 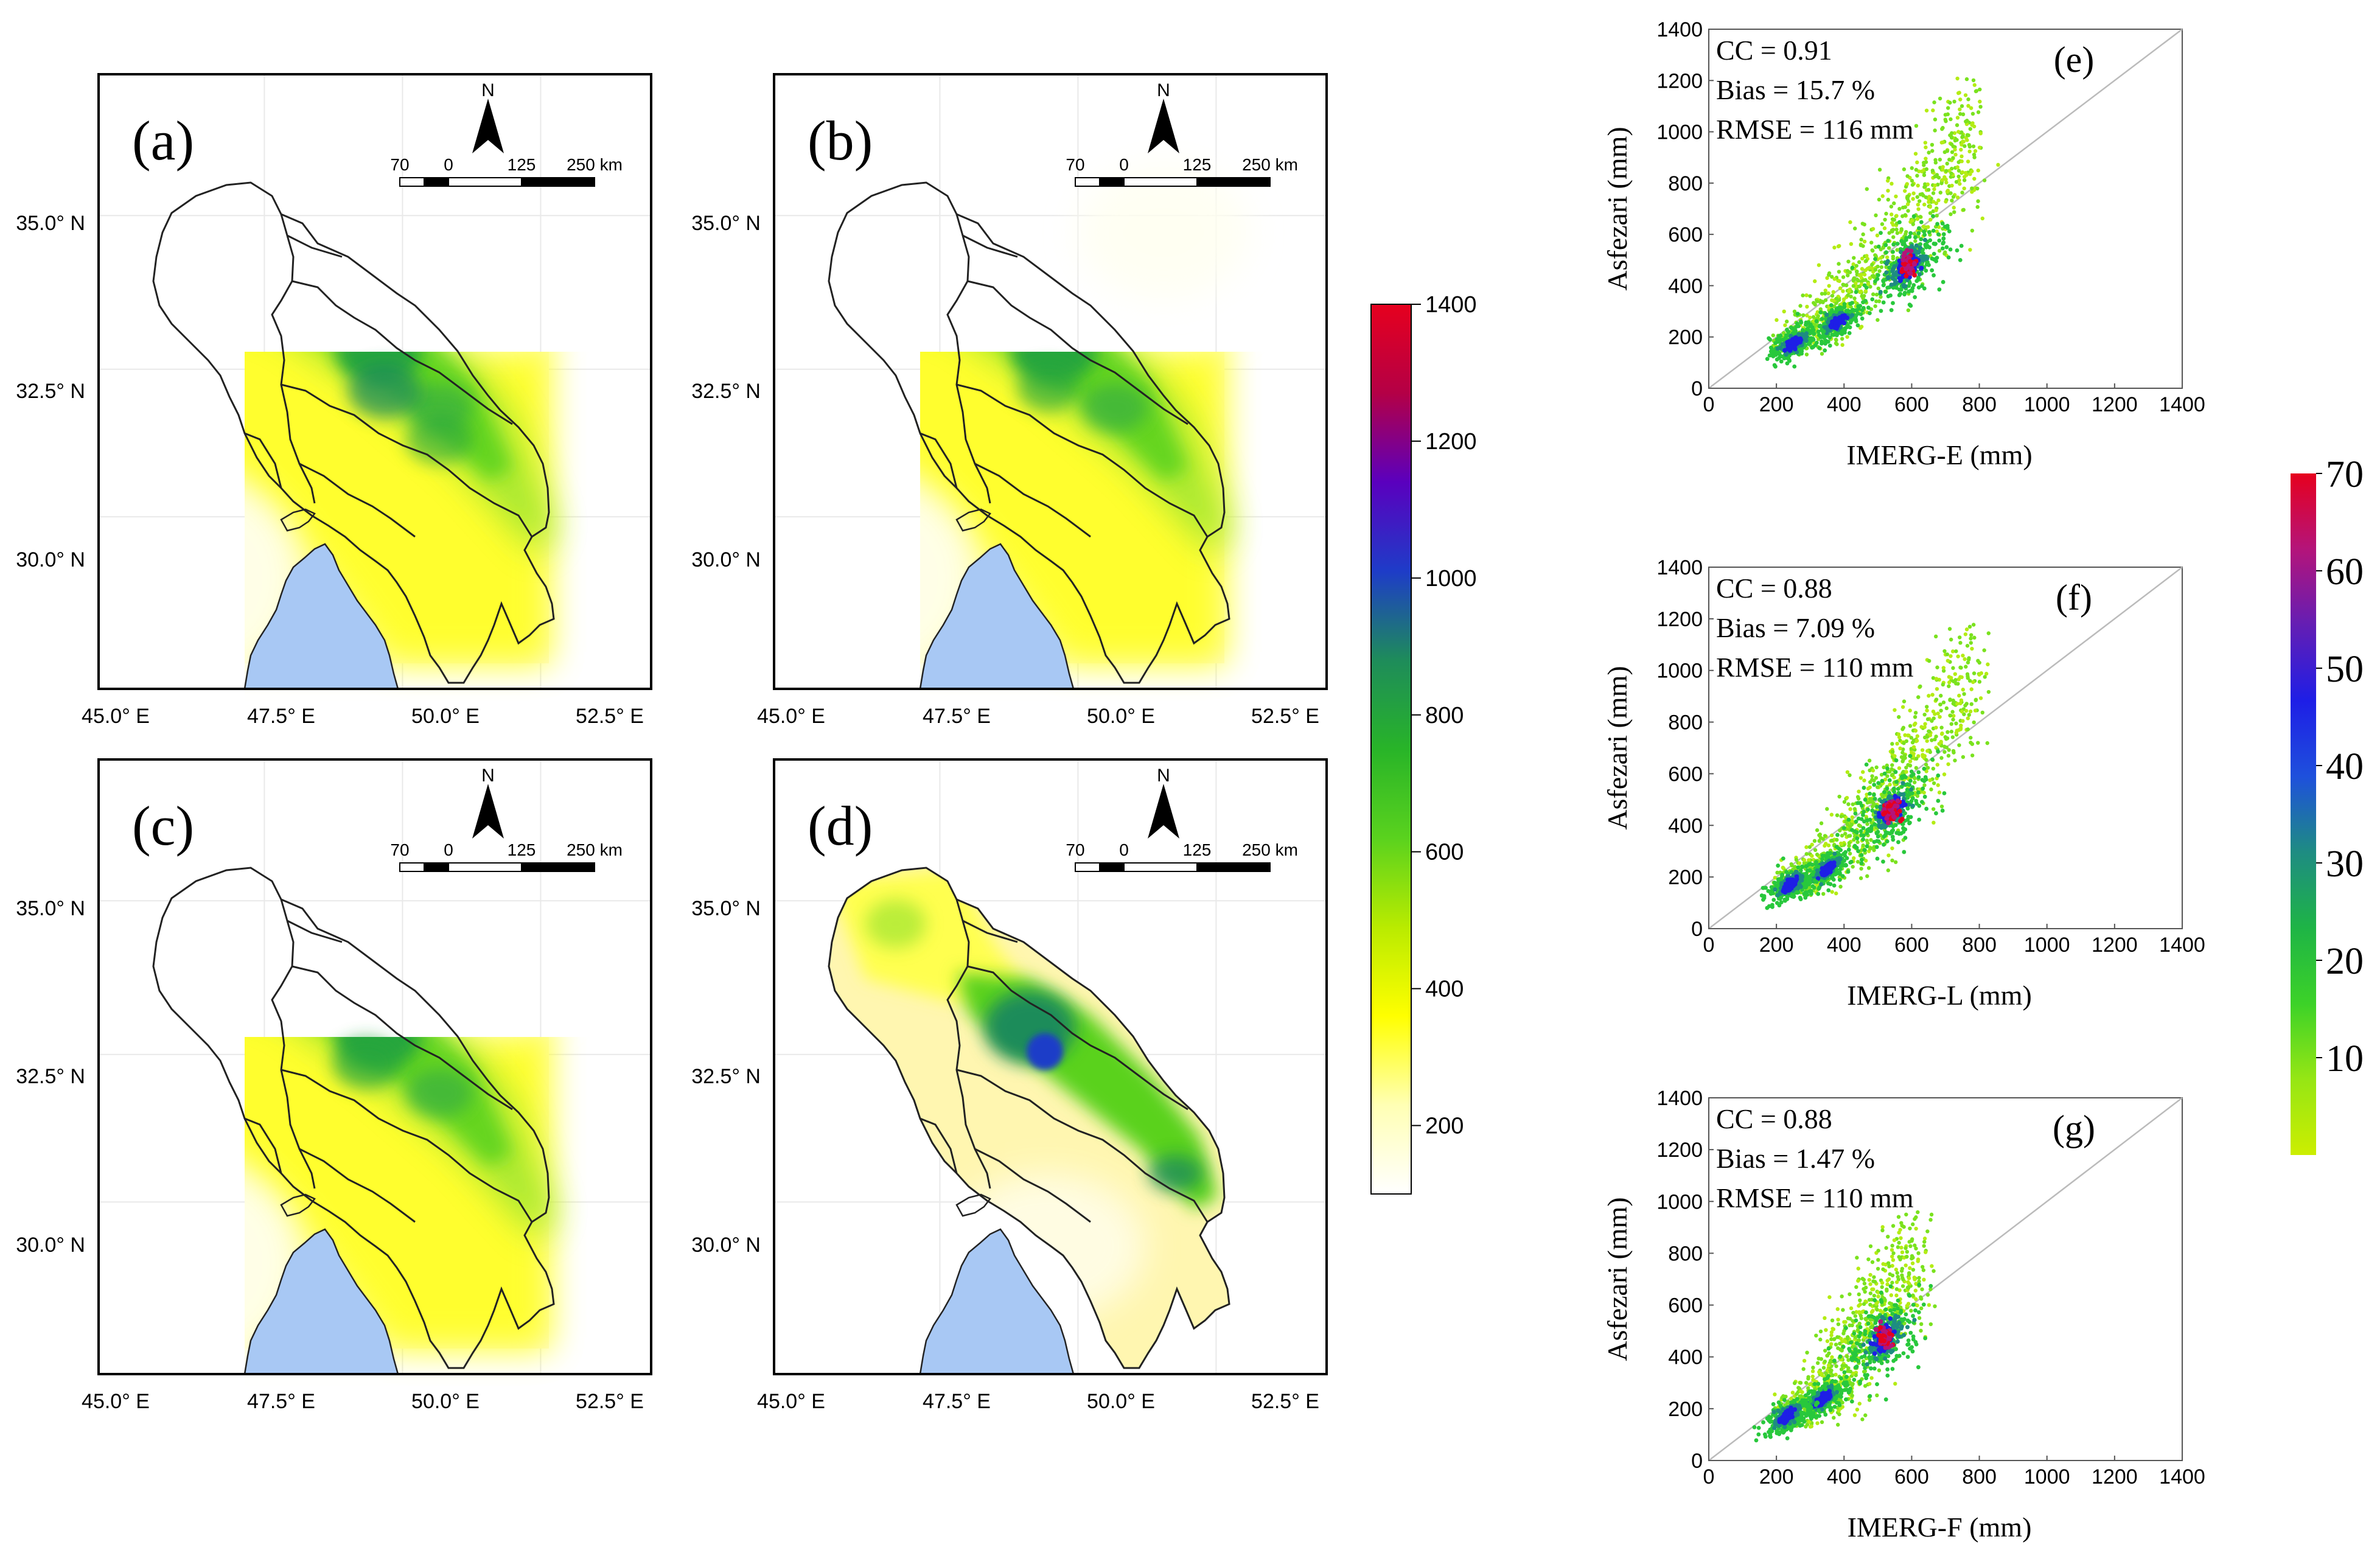 What do you see at coordinates (791, 716) in the screenshot?
I see `longitude-tick-label: 45.0° E` at bounding box center [791, 716].